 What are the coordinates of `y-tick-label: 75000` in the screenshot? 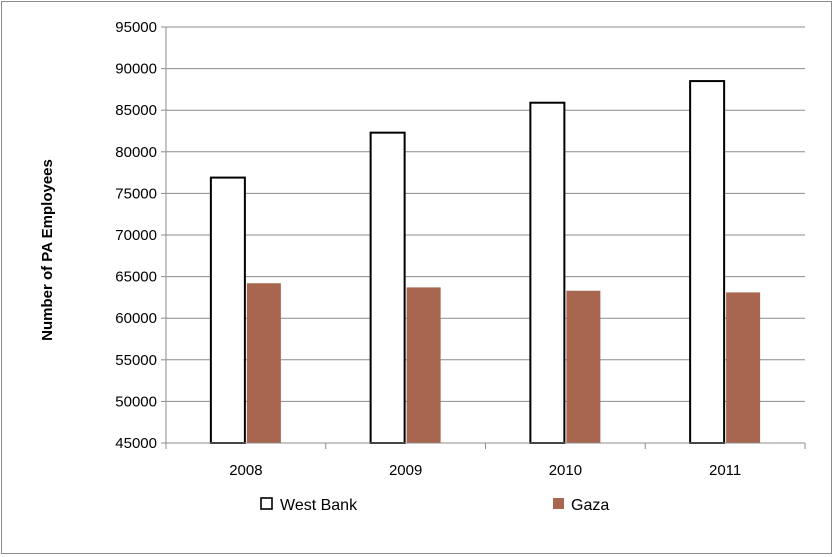 It's located at (136, 193).